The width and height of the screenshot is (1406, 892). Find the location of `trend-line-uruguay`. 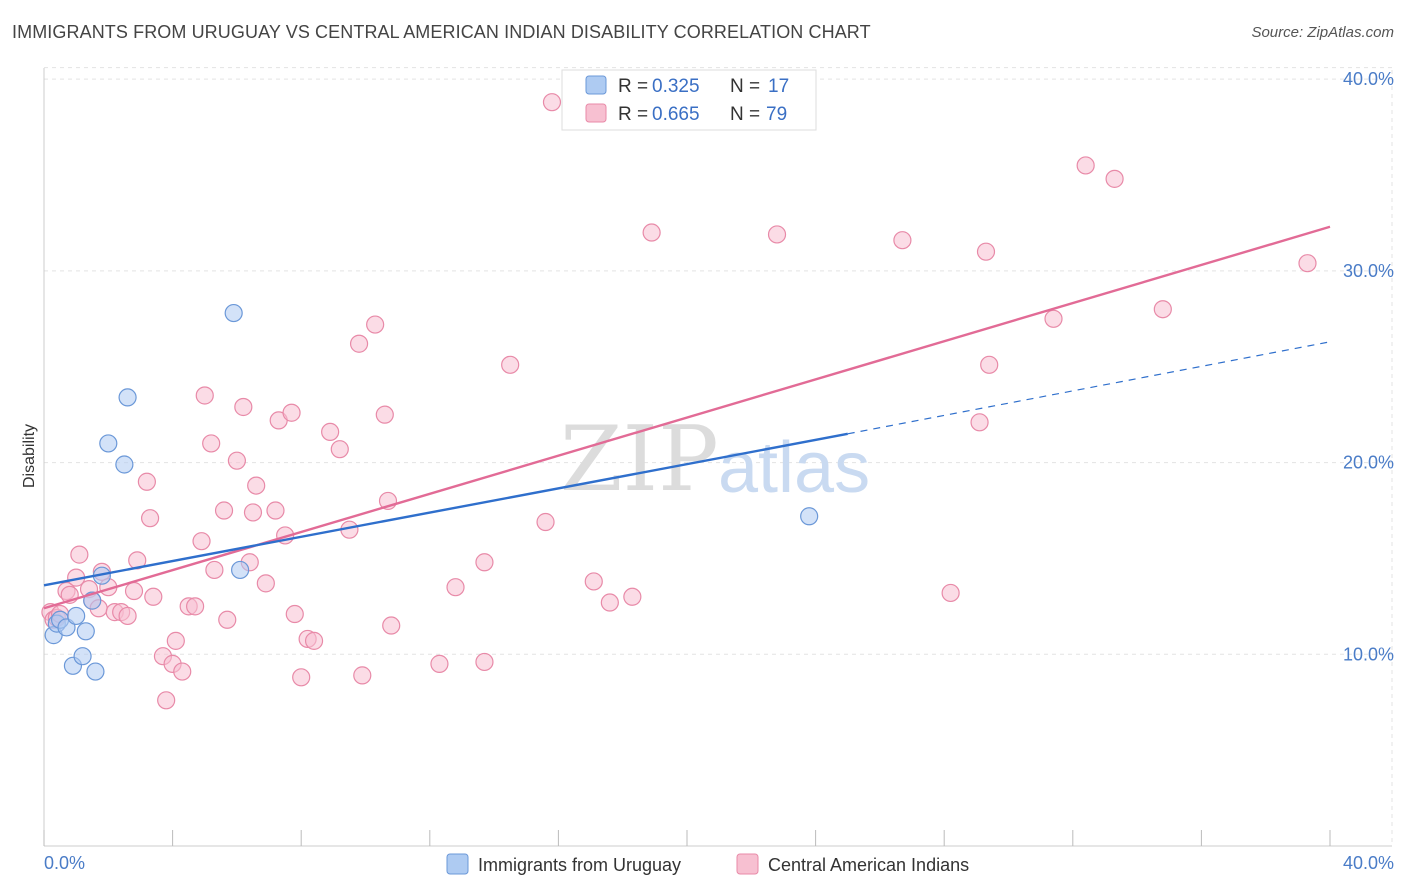

trend-line-uruguay is located at coordinates (445, 509).